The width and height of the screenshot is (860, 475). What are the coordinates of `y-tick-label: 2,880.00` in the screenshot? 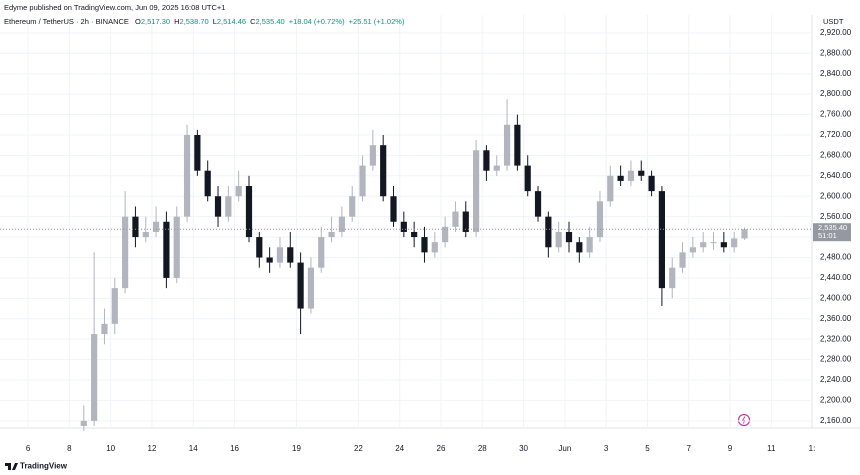 It's located at (836, 52).